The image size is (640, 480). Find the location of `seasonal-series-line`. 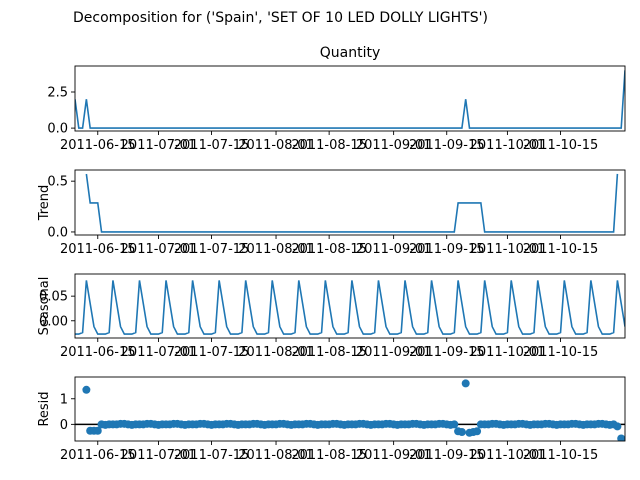

seasonal-series-line is located at coordinates (350, 307).